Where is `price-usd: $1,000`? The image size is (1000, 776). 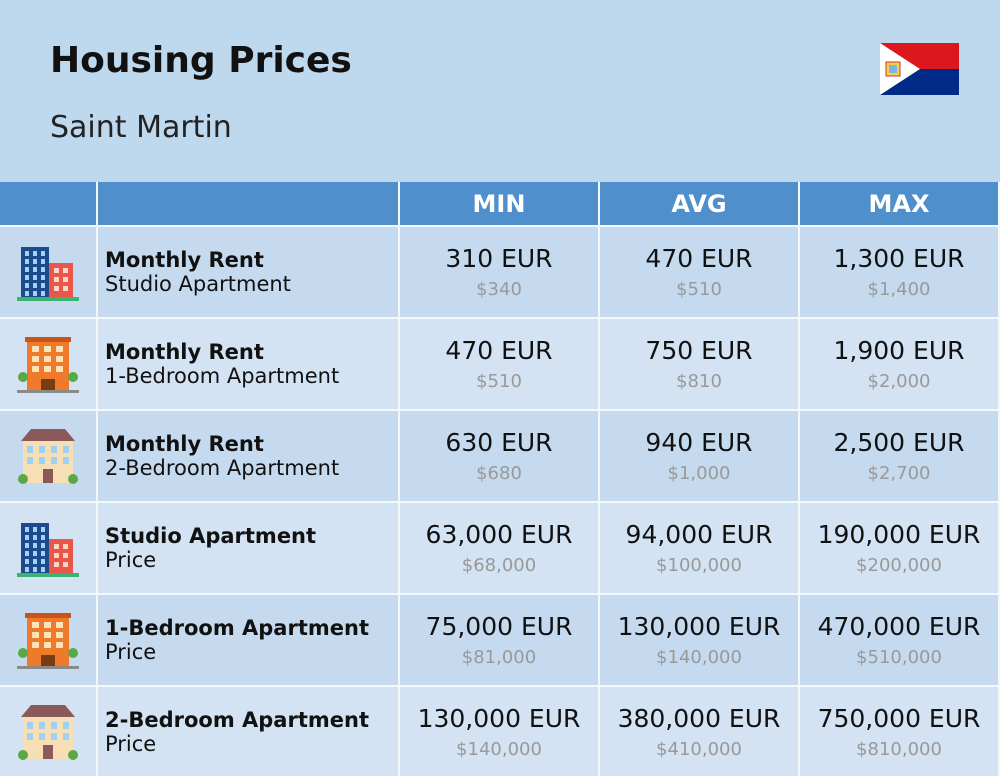
price-usd: $1,000 is located at coordinates (699, 473).